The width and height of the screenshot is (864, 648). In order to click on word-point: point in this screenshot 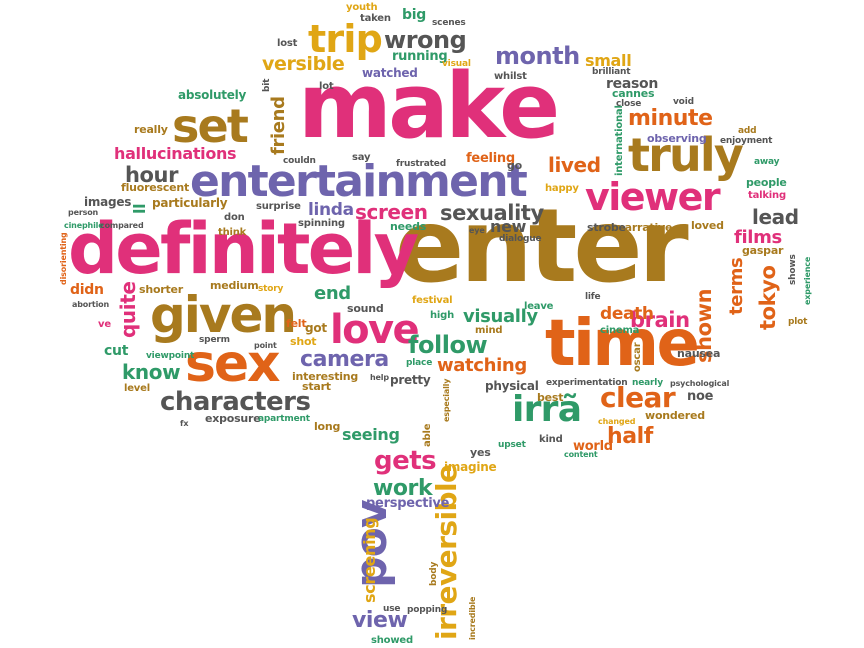, I will do `click(265, 345)`.